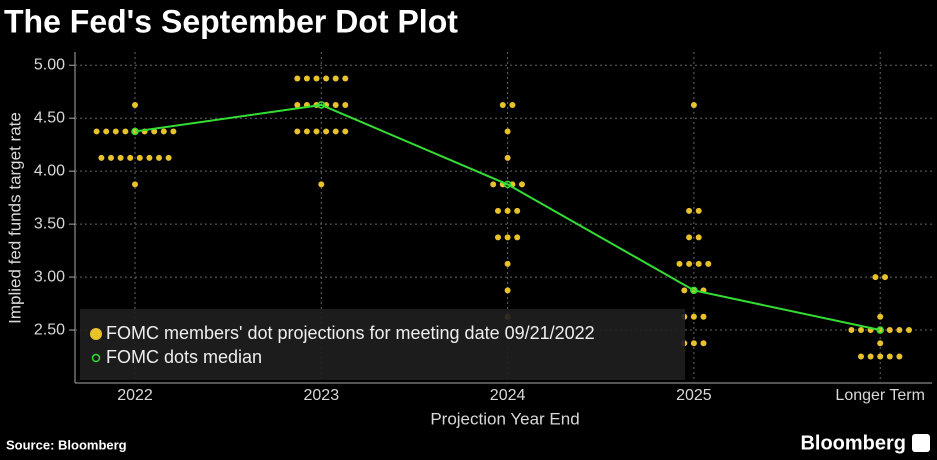 This screenshot has height=460, width=937. I want to click on brand-icon, so click(921, 443).